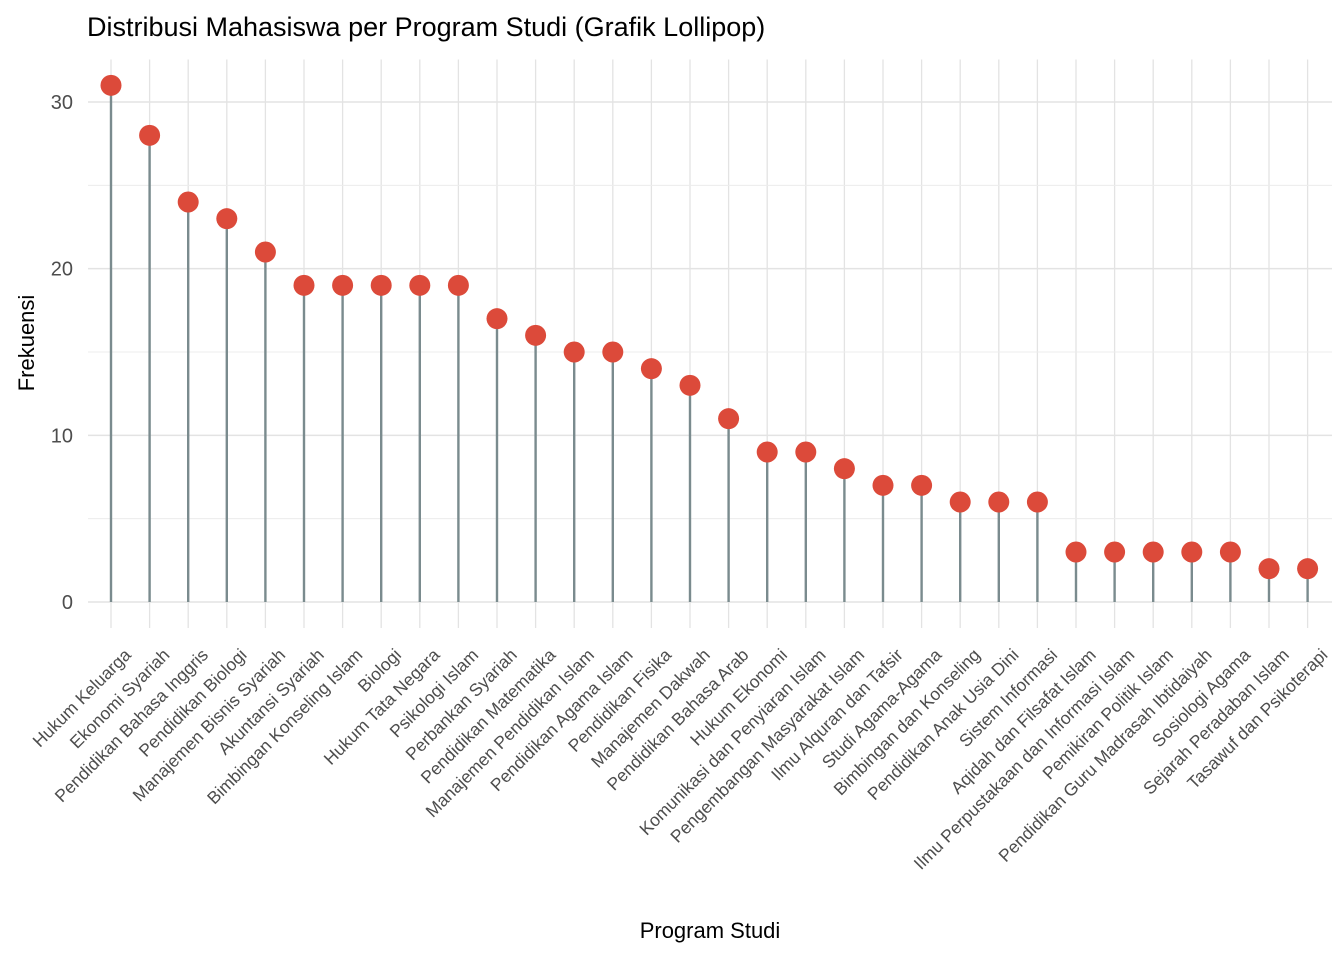 This screenshot has height=960, width=1344. Describe the element at coordinates (62, 270) in the screenshot. I see `y-tick-label: 20` at that location.